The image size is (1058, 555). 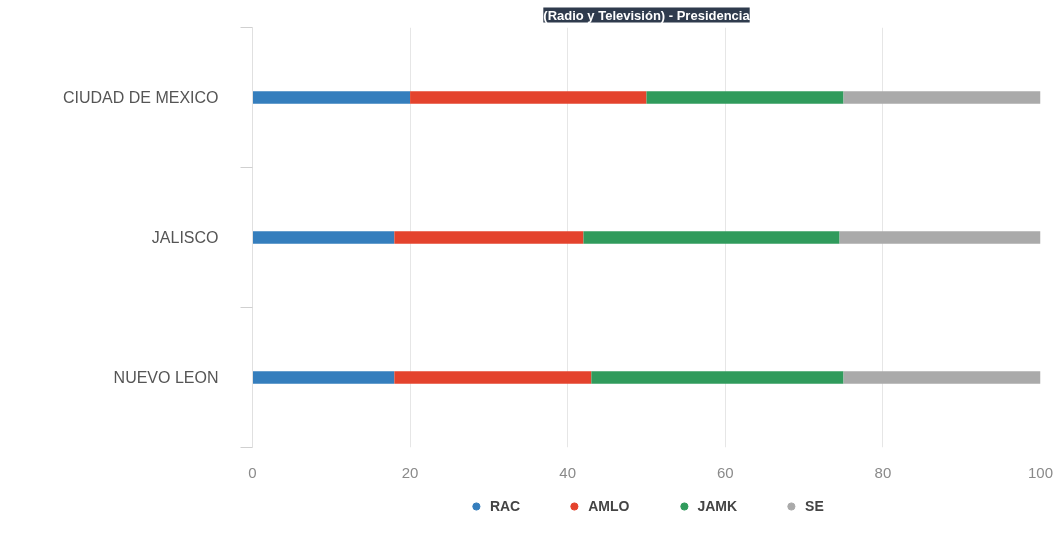 What do you see at coordinates (140, 97) in the screenshot?
I see `y-tick-label: CIUDAD DE MEXICO` at bounding box center [140, 97].